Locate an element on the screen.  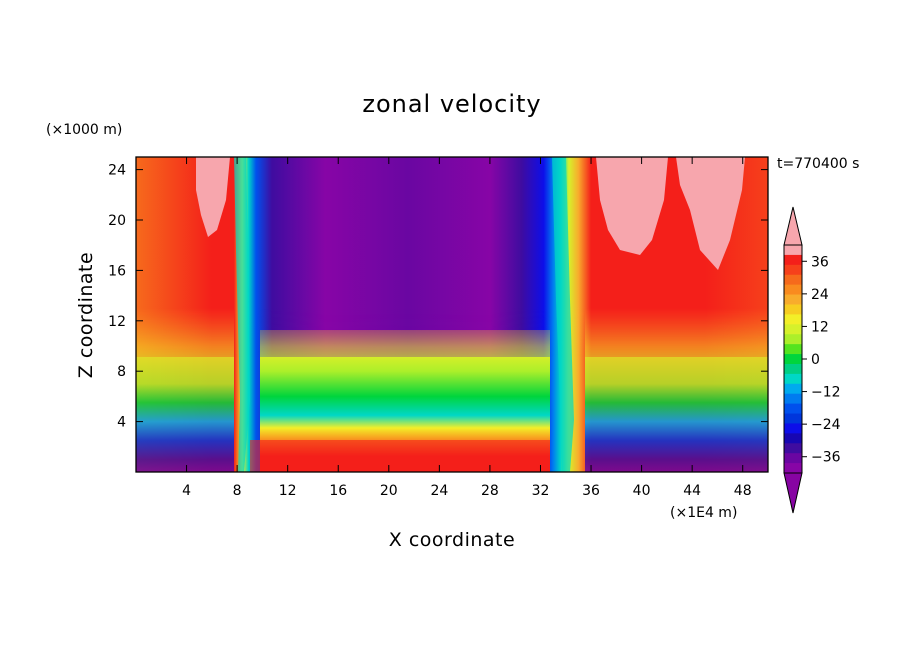
colorbar-tick-label: −12 is located at coordinates (826, 393).